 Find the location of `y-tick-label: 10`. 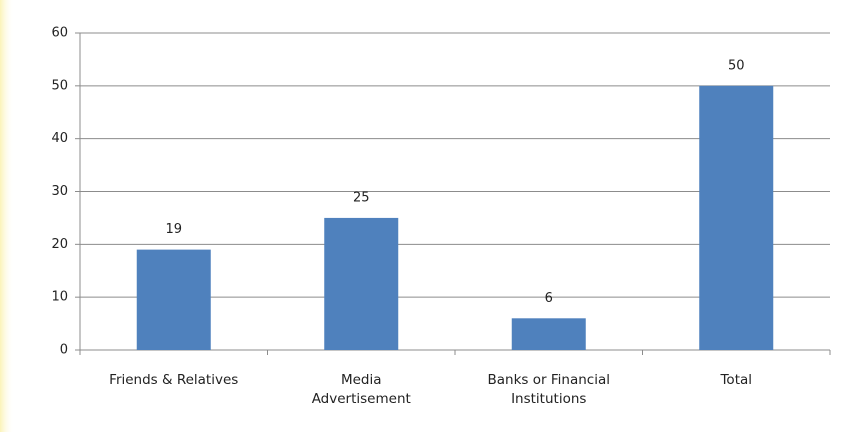

y-tick-label: 10 is located at coordinates (59, 297).